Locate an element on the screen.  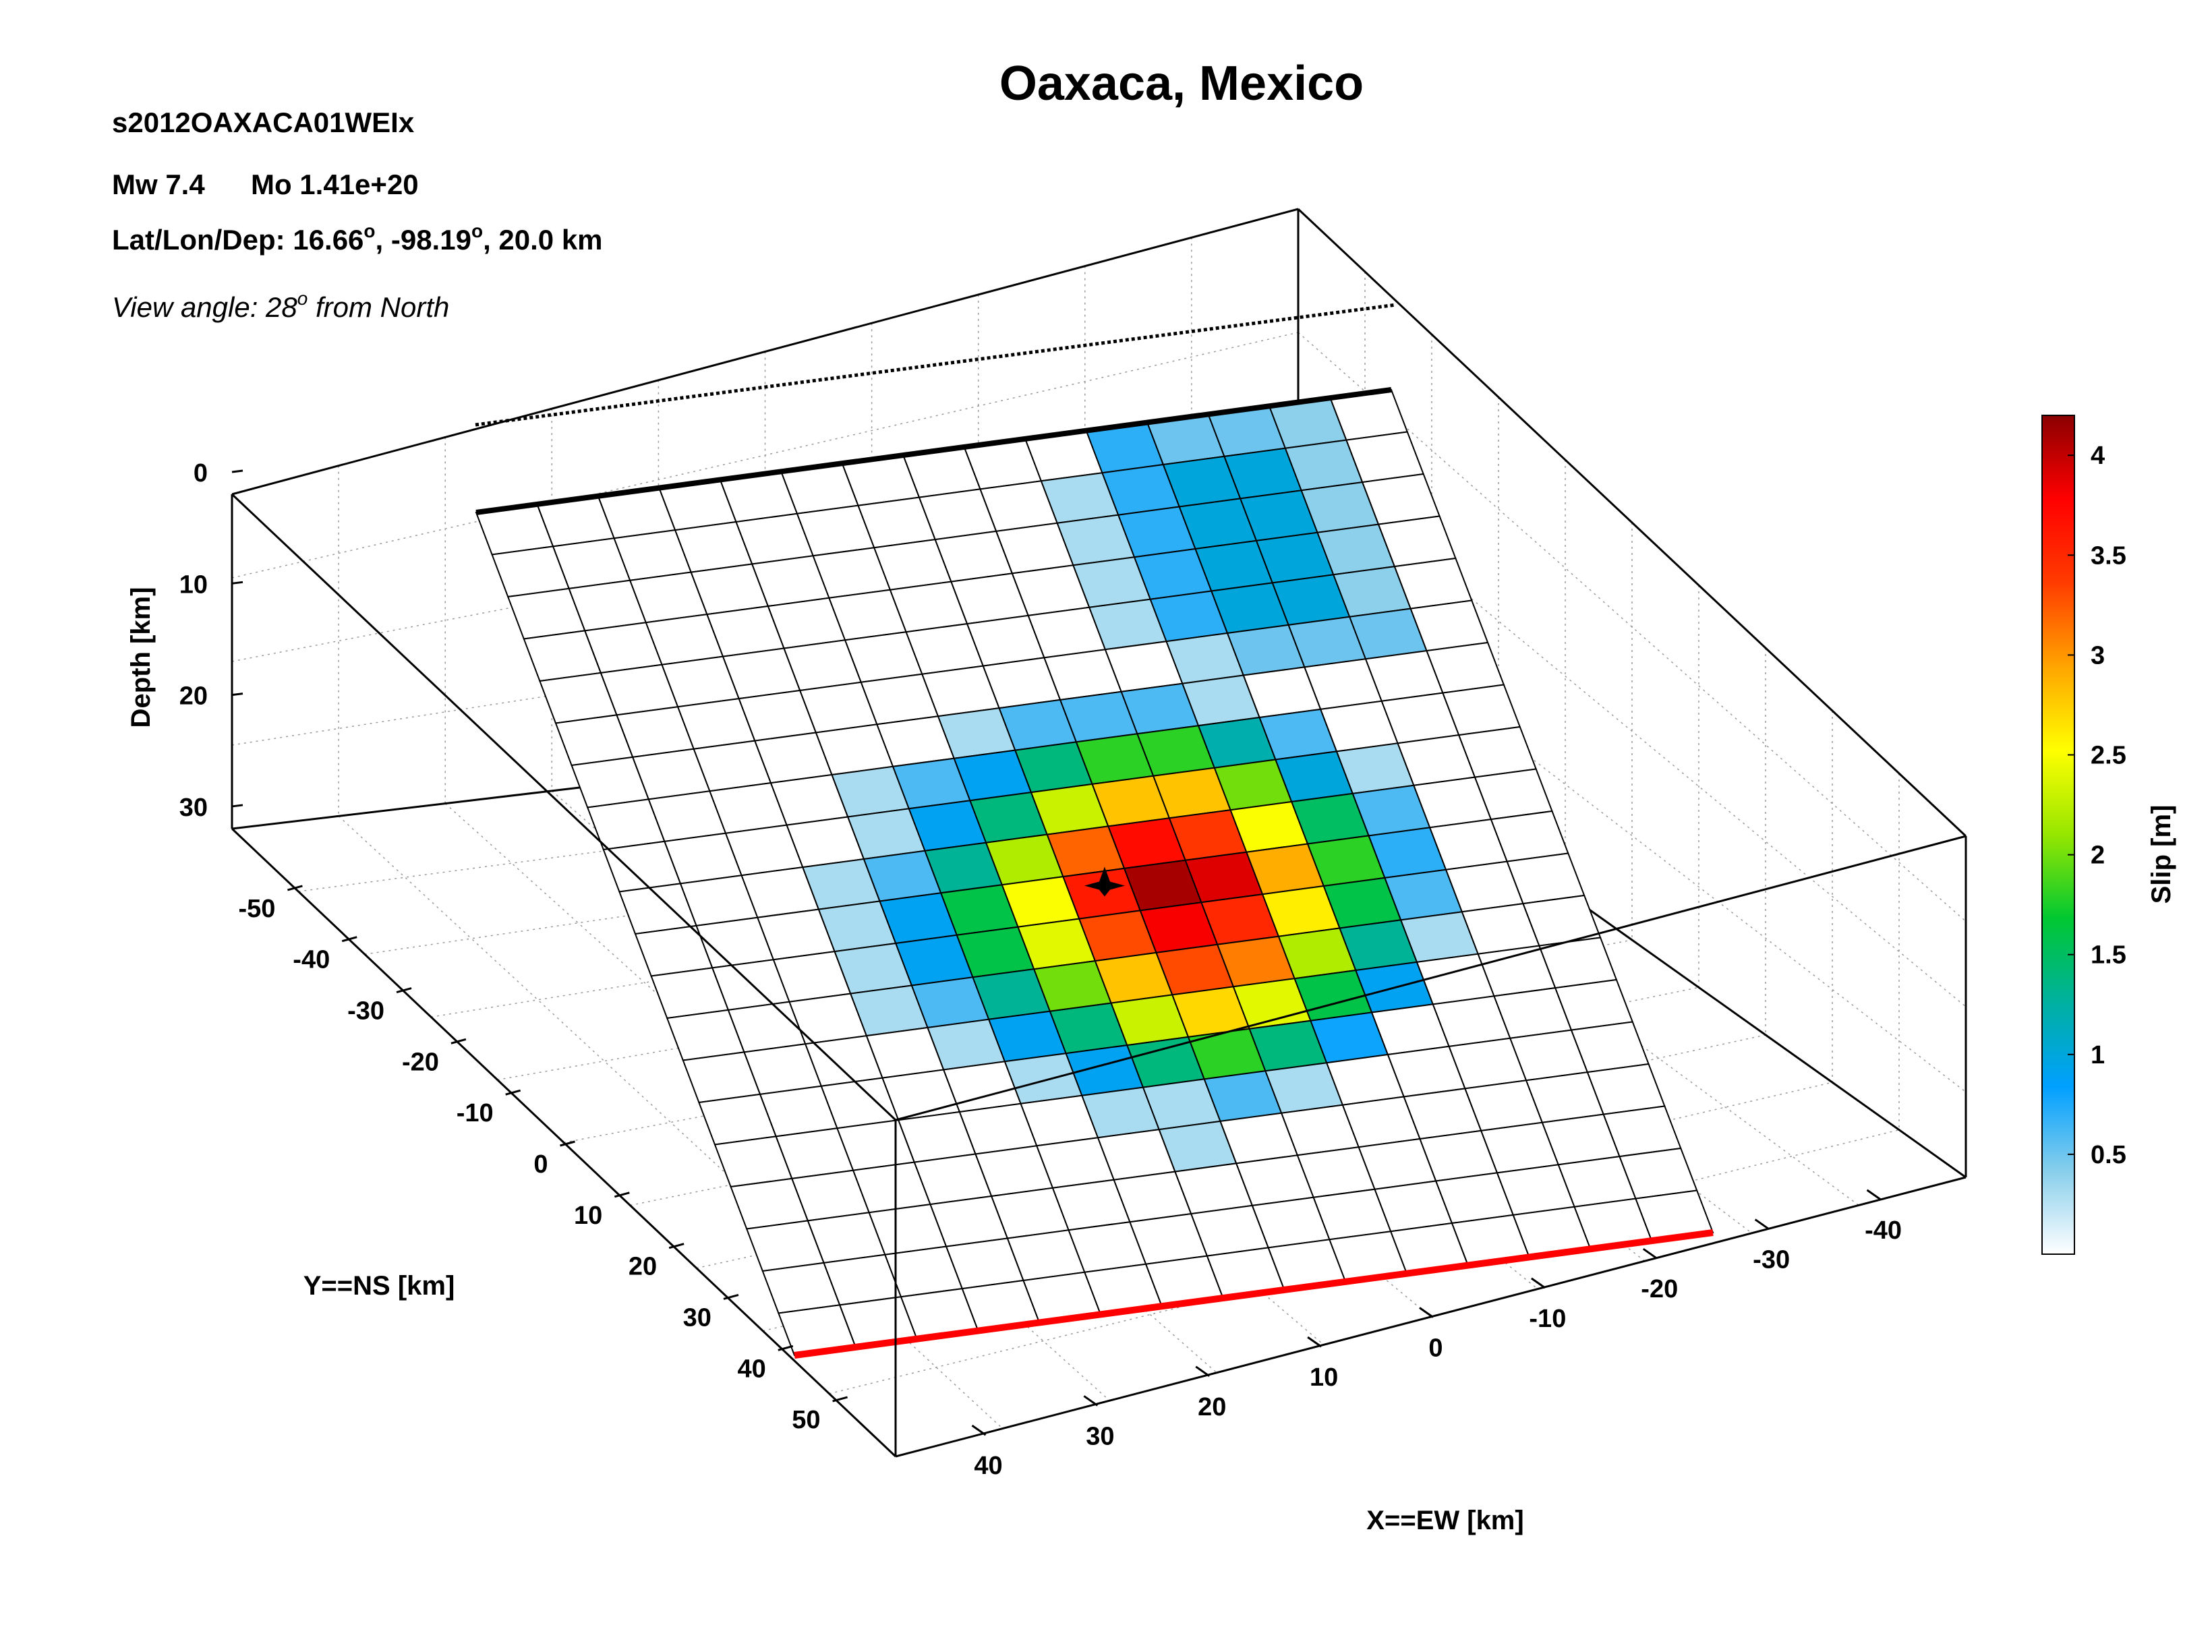
ns-tick-label: -40 is located at coordinates (311, 960).